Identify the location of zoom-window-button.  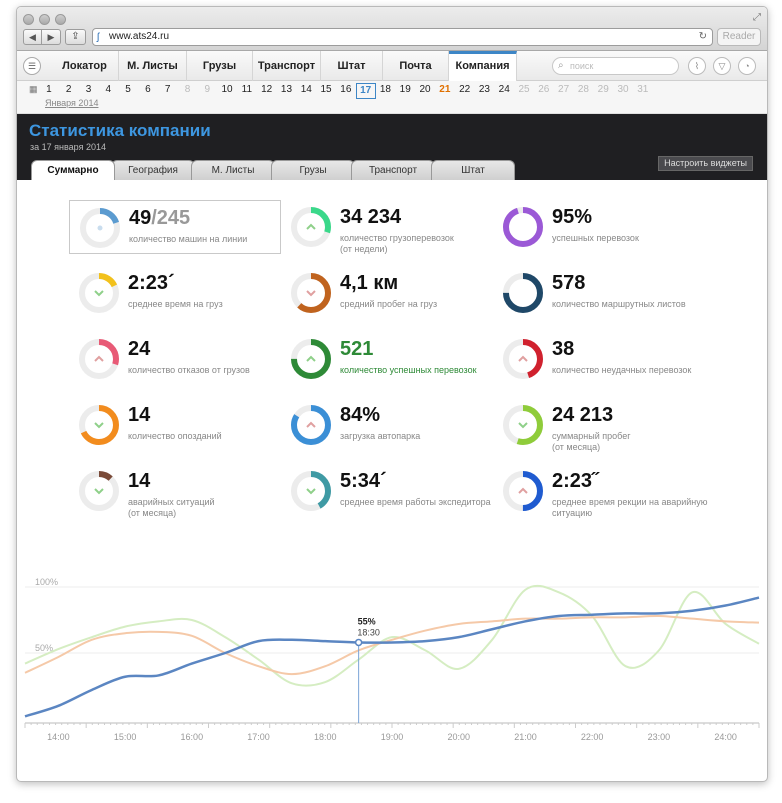
(60, 19).